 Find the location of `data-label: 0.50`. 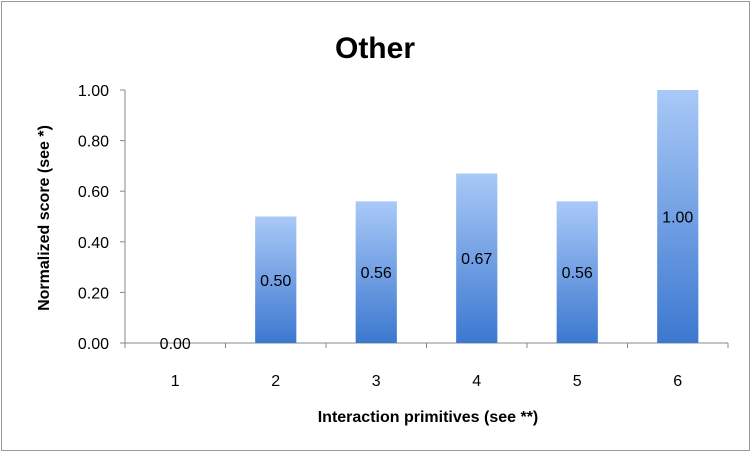

data-label: 0.50 is located at coordinates (275, 281).